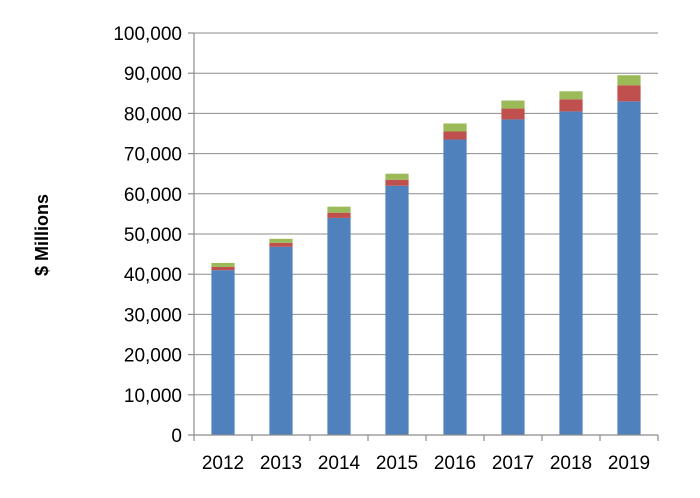 This screenshot has height=498, width=700. What do you see at coordinates (223, 268) in the screenshot?
I see `bar-segment-2012-s2` at bounding box center [223, 268].